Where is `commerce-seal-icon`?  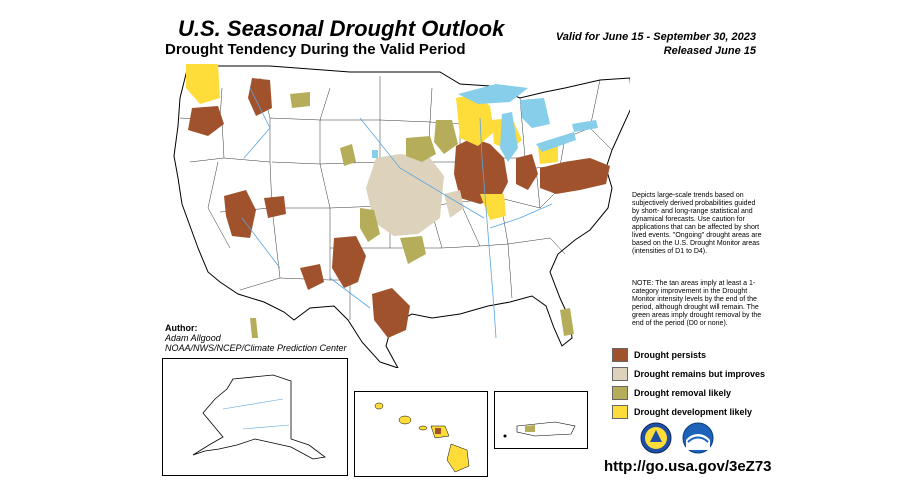 commerce-seal-icon is located at coordinates (656, 438).